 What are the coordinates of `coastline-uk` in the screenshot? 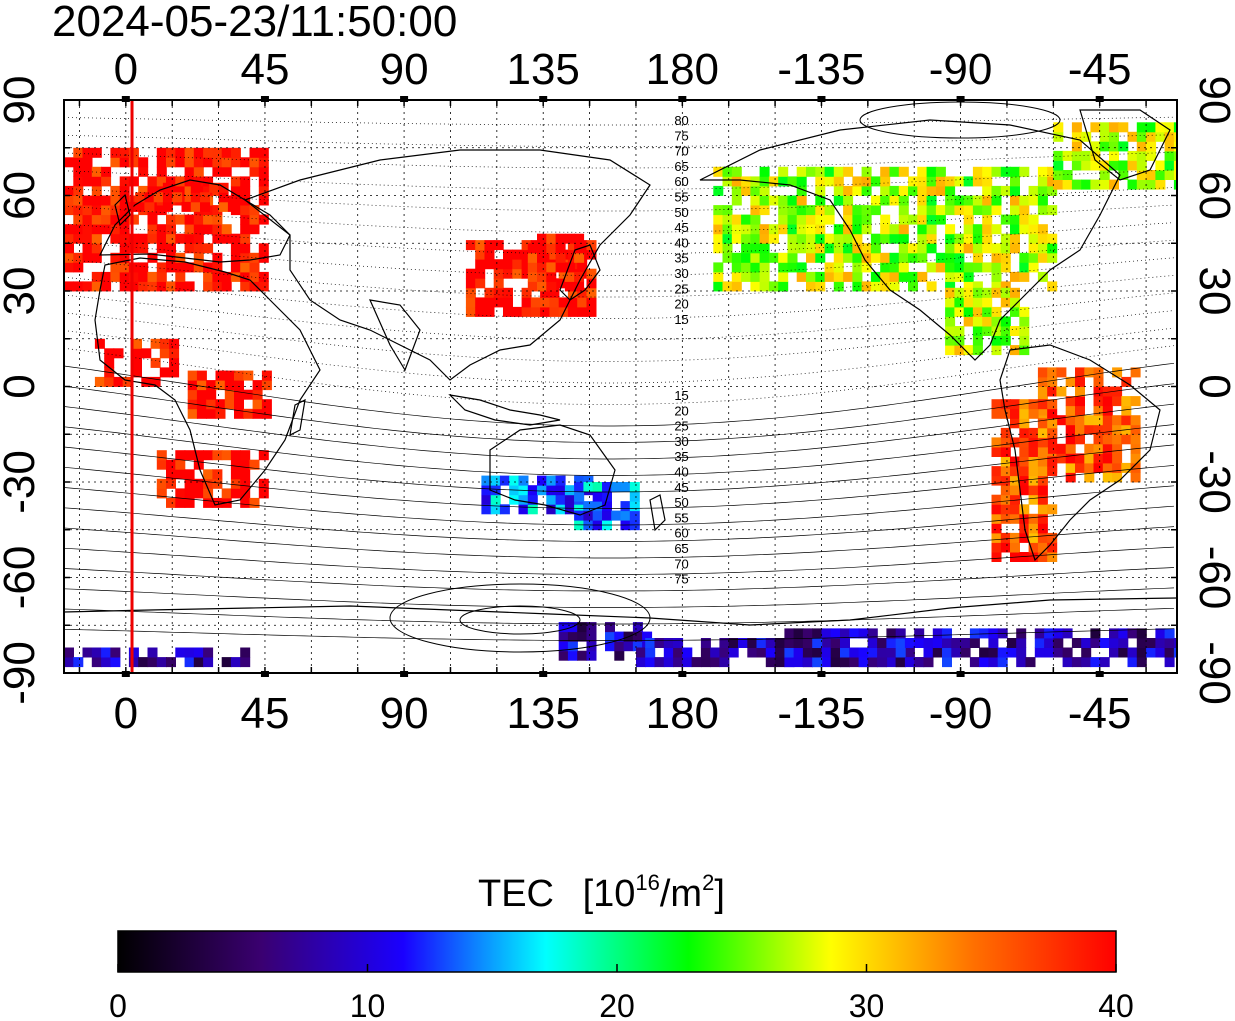 It's located at (122, 210).